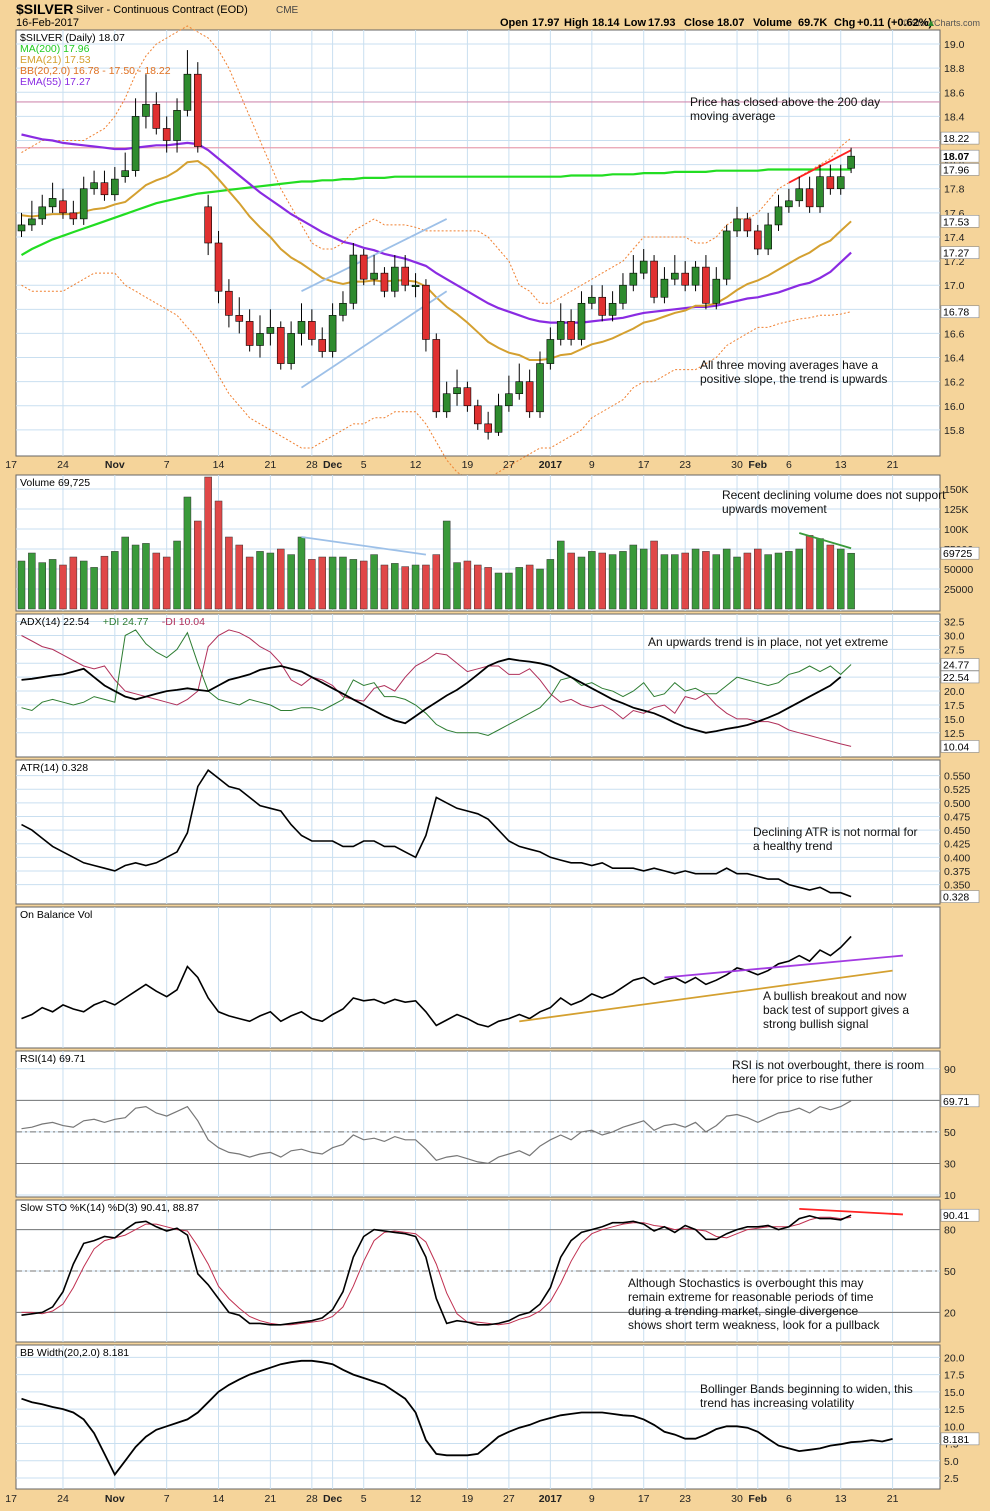 The width and height of the screenshot is (990, 1511). Describe the element at coordinates (954, 1393) in the screenshot. I see `bbw-ytick-label: 15.0` at that location.